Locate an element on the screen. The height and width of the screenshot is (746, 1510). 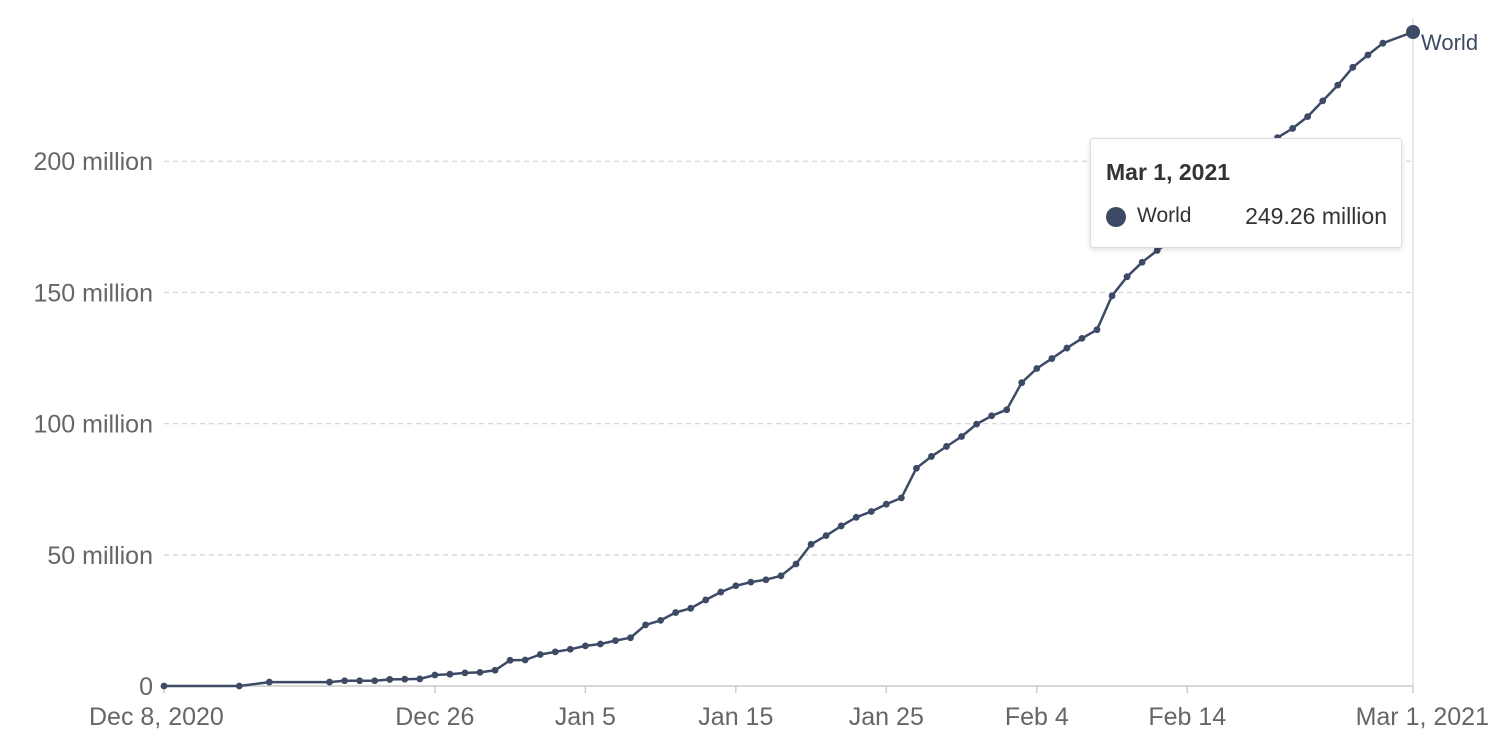
series-end-label: World is located at coordinates (1449, 42).